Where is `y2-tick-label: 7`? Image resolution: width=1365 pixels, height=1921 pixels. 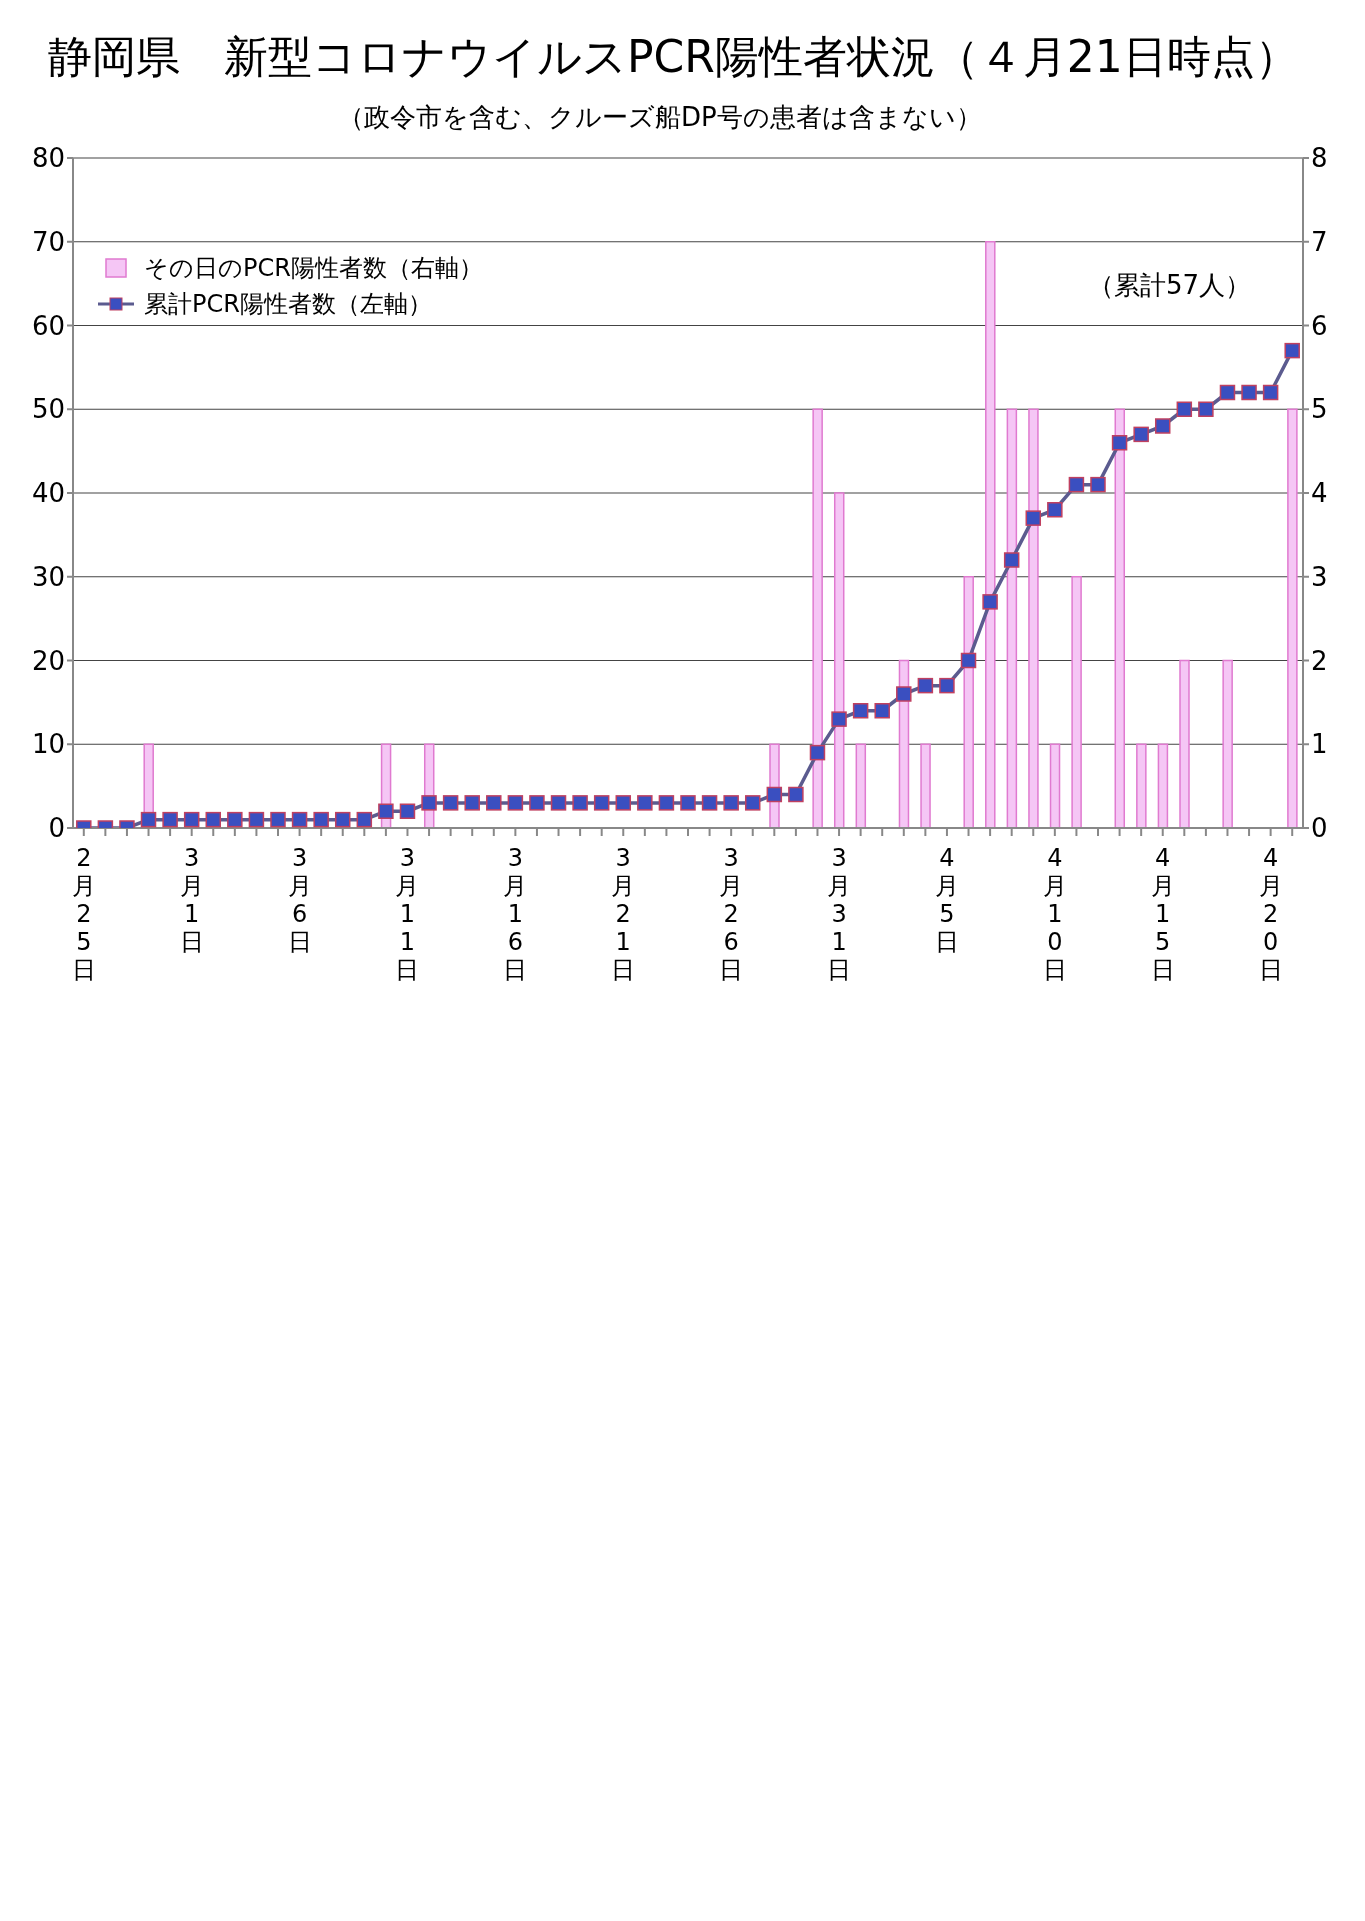 y2-tick-label: 7 is located at coordinates (1319, 241).